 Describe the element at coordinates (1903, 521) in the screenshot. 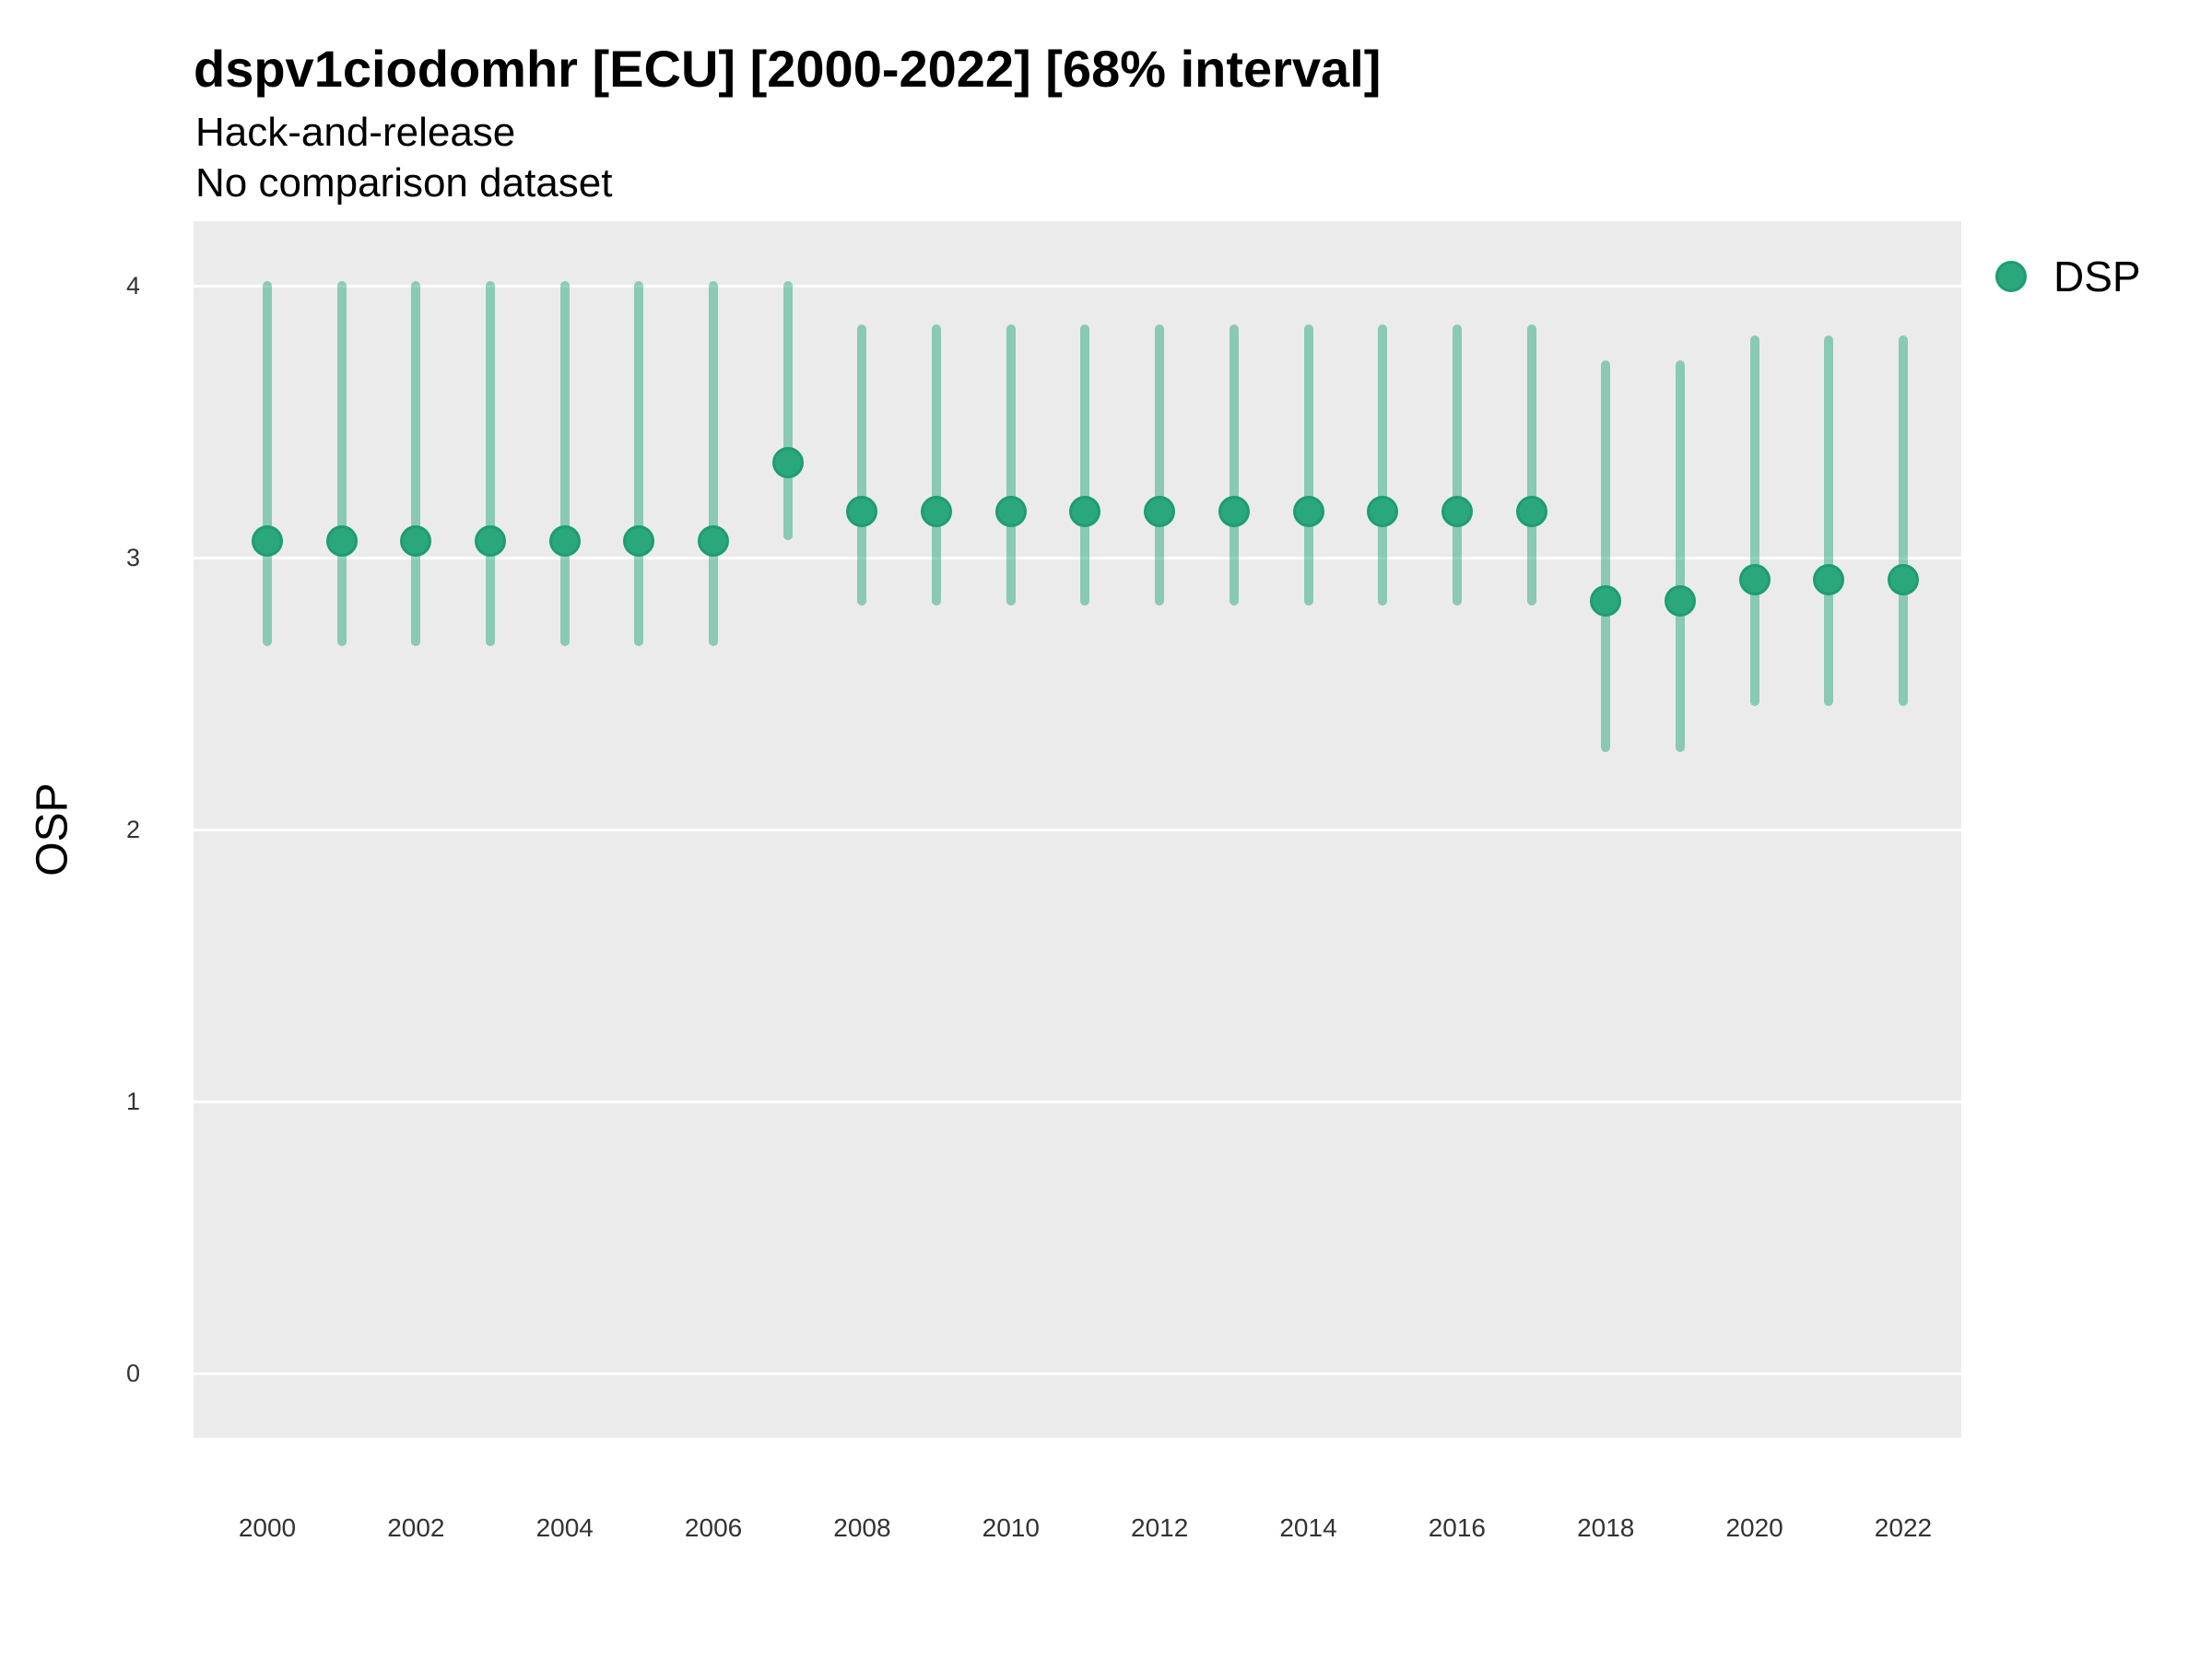

I see `errorbar-2022` at that location.